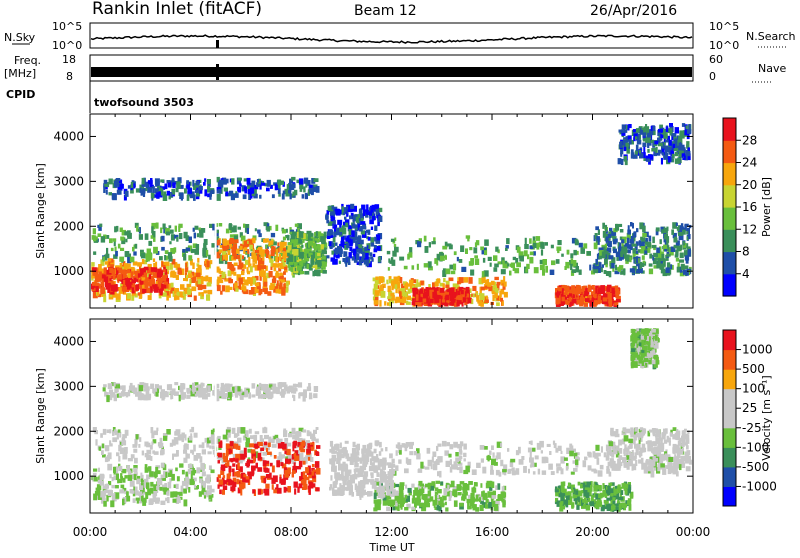 The height and width of the screenshot is (558, 800). What do you see at coordinates (68, 271) in the screenshot?
I see `y-tick-label: 1000` at bounding box center [68, 271].